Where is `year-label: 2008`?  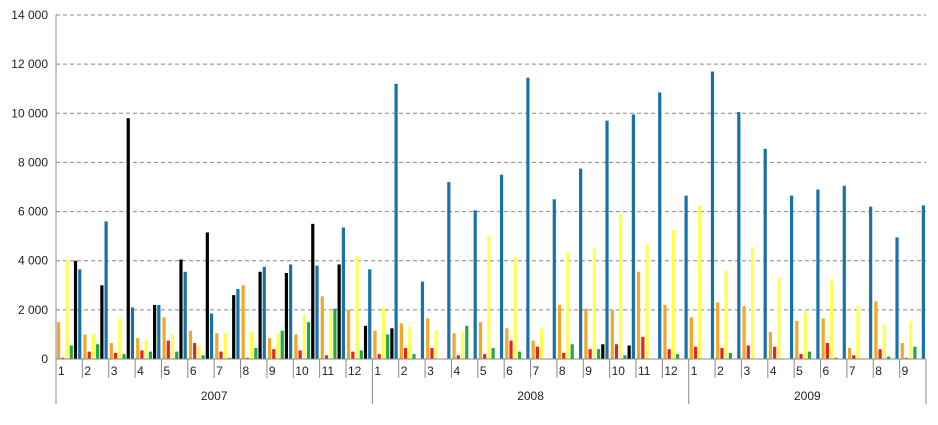 year-label: 2008 is located at coordinates (530, 396).